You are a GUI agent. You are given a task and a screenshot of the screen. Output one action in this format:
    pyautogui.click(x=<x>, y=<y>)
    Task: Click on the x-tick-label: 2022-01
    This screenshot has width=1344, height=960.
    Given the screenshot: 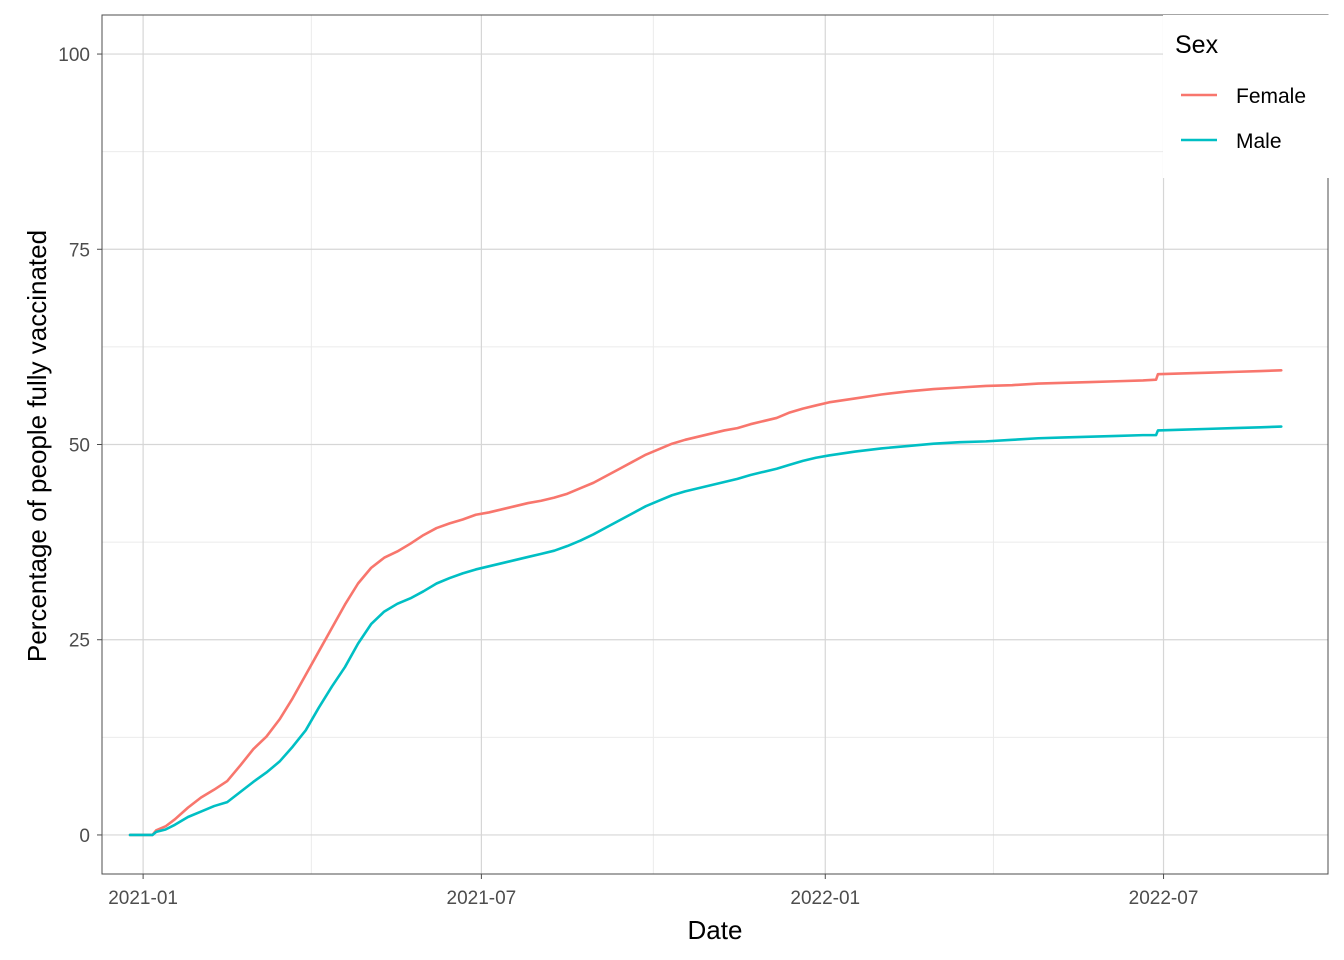 What is the action you would take?
    pyautogui.click(x=825, y=898)
    